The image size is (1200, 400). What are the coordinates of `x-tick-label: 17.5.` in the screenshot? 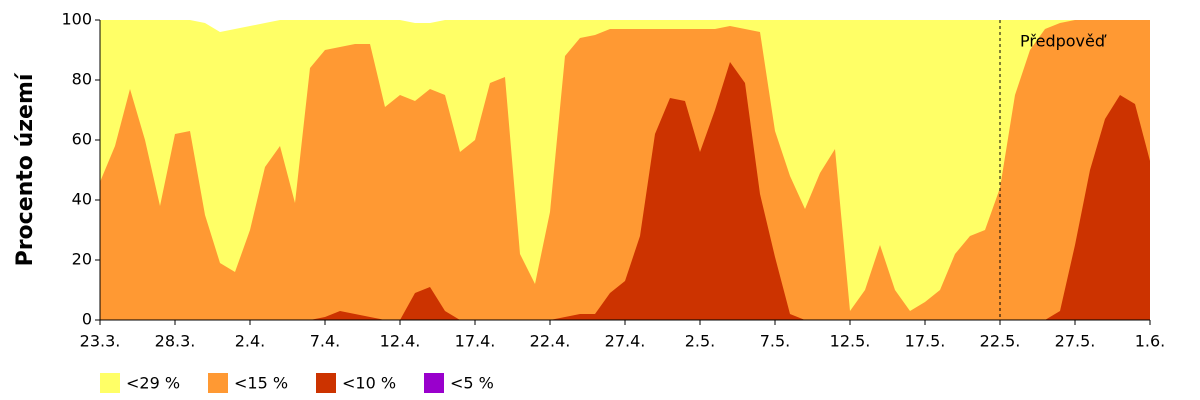 It's located at (925, 341).